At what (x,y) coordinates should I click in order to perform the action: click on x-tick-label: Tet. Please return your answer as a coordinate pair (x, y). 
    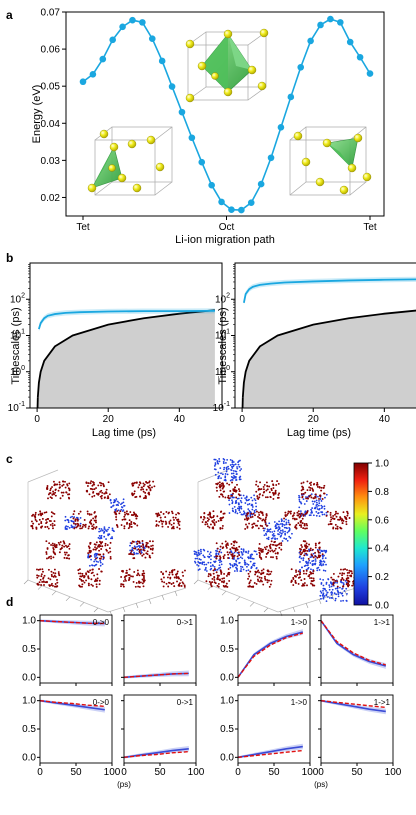
    Looking at the image, I should click on (83, 227).